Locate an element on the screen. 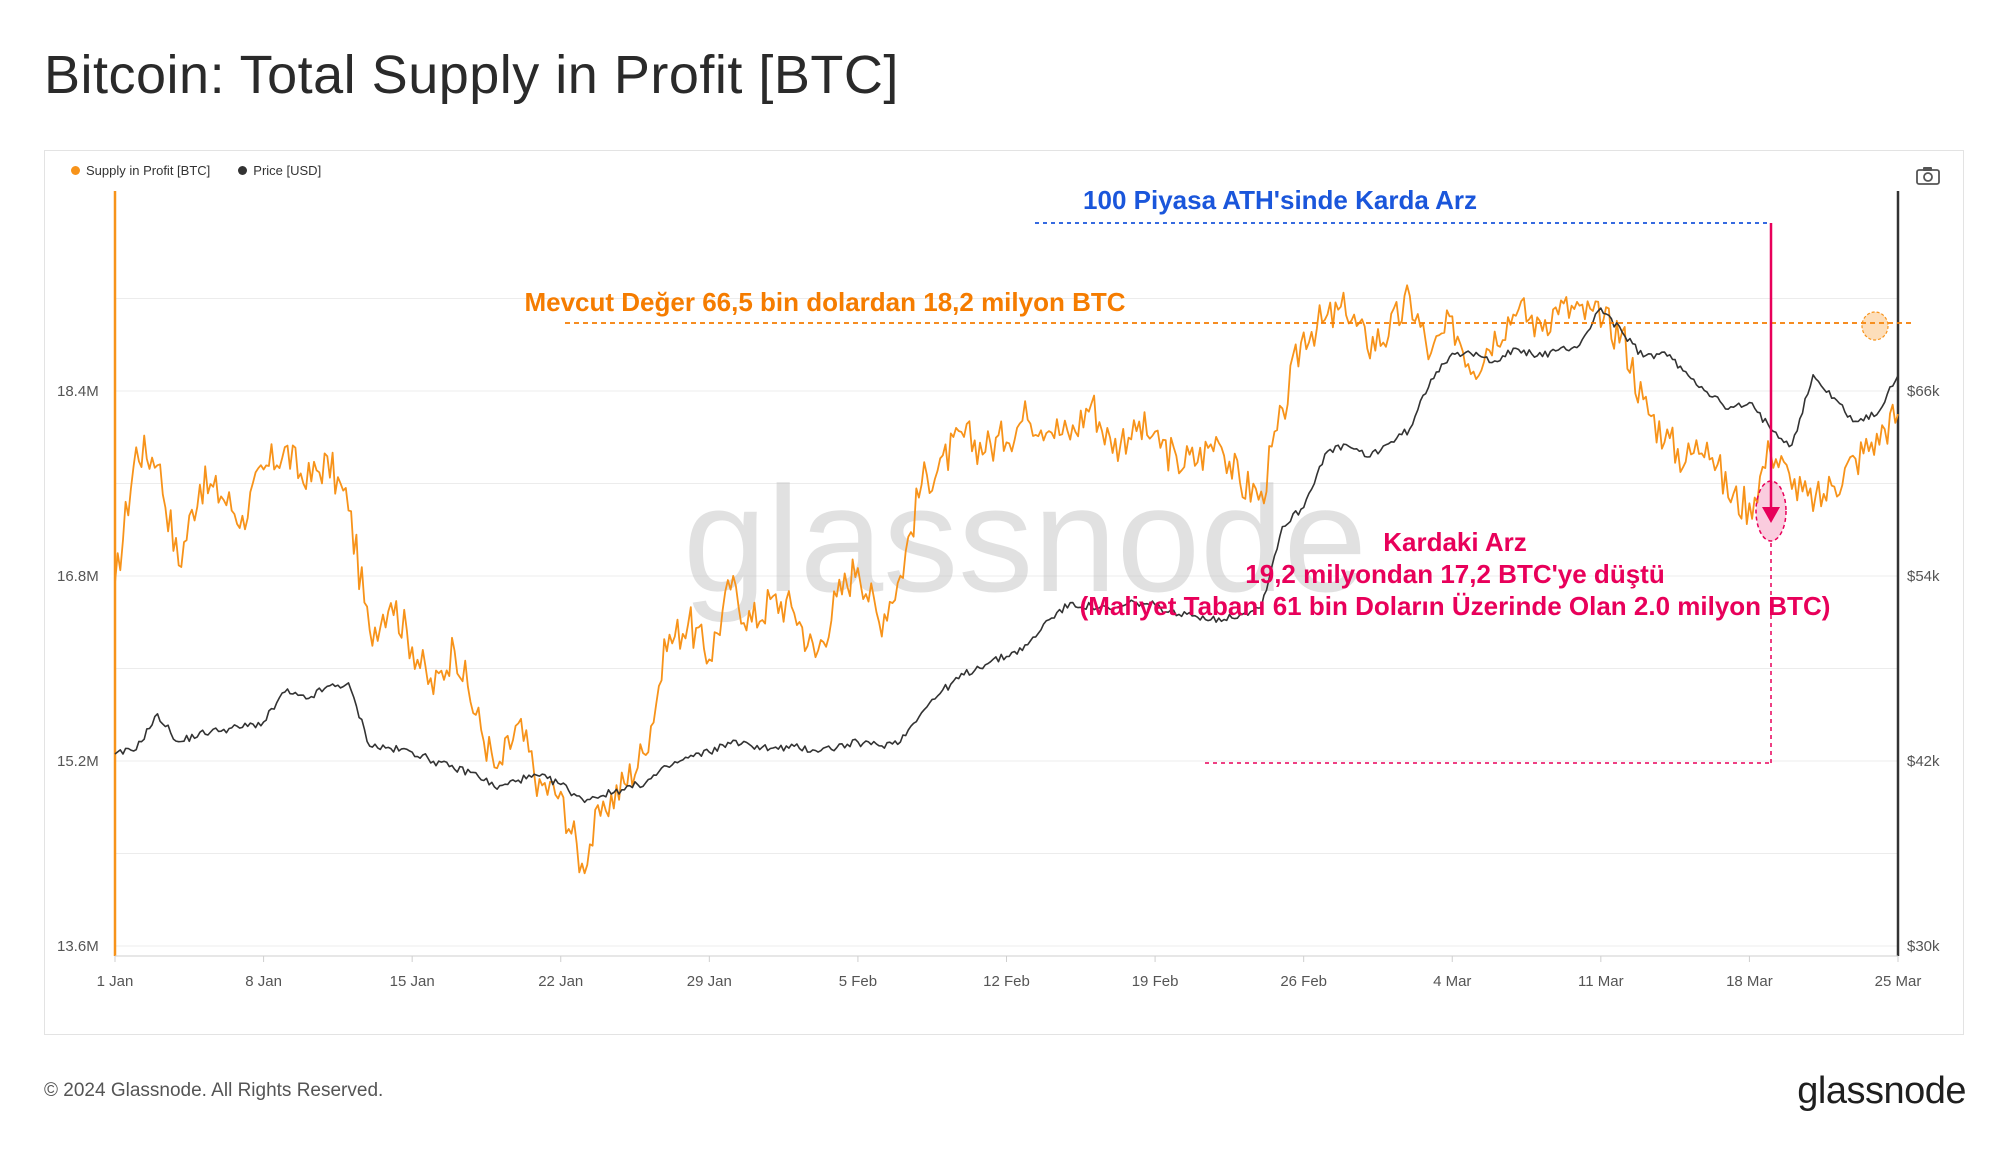  x-tick-label: 19 Feb is located at coordinates (1155, 981).